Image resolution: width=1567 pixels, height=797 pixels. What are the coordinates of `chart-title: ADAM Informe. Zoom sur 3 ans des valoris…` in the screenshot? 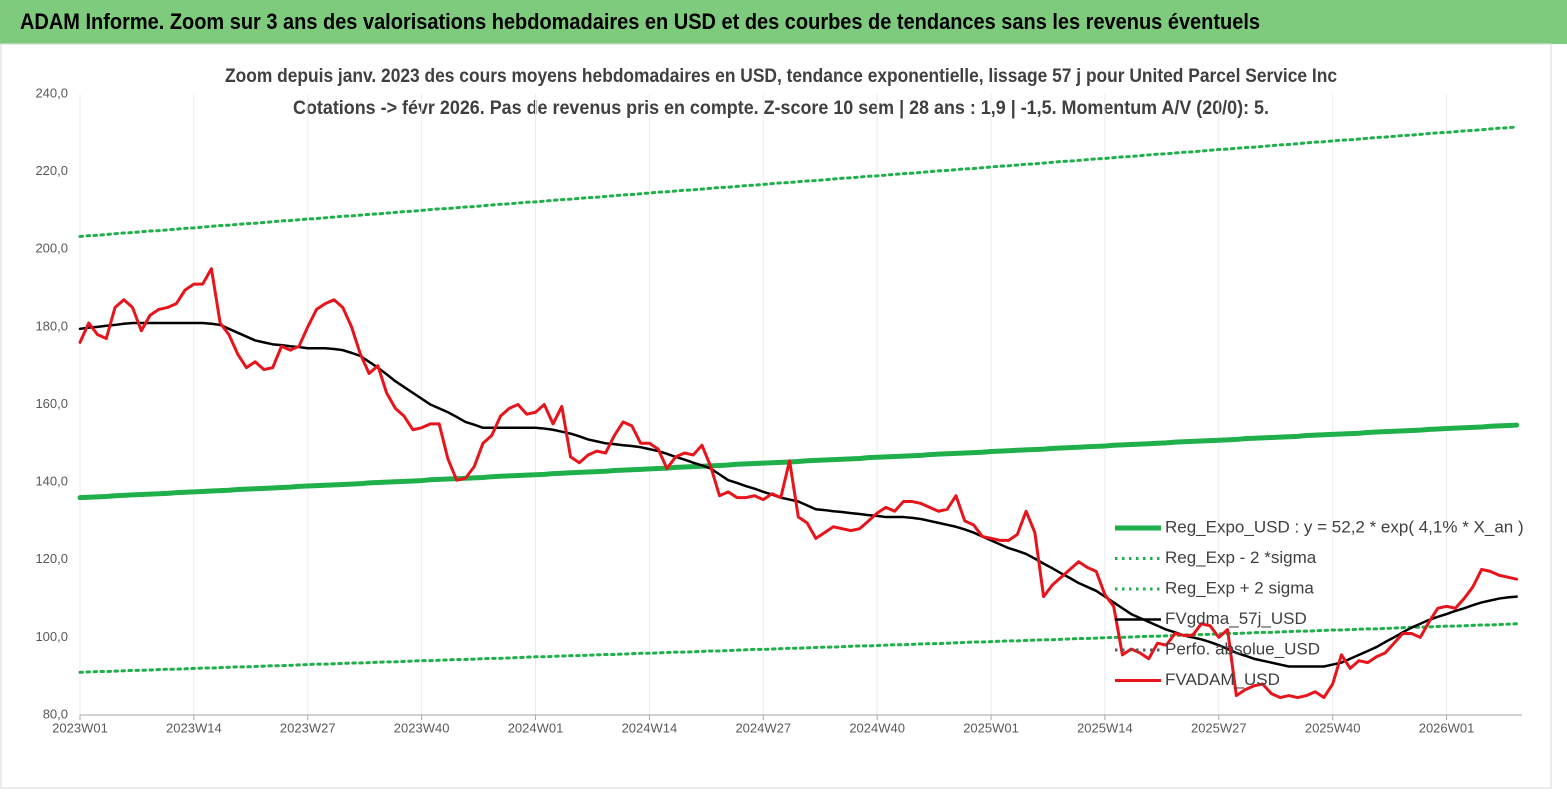 It's located at (640, 21).